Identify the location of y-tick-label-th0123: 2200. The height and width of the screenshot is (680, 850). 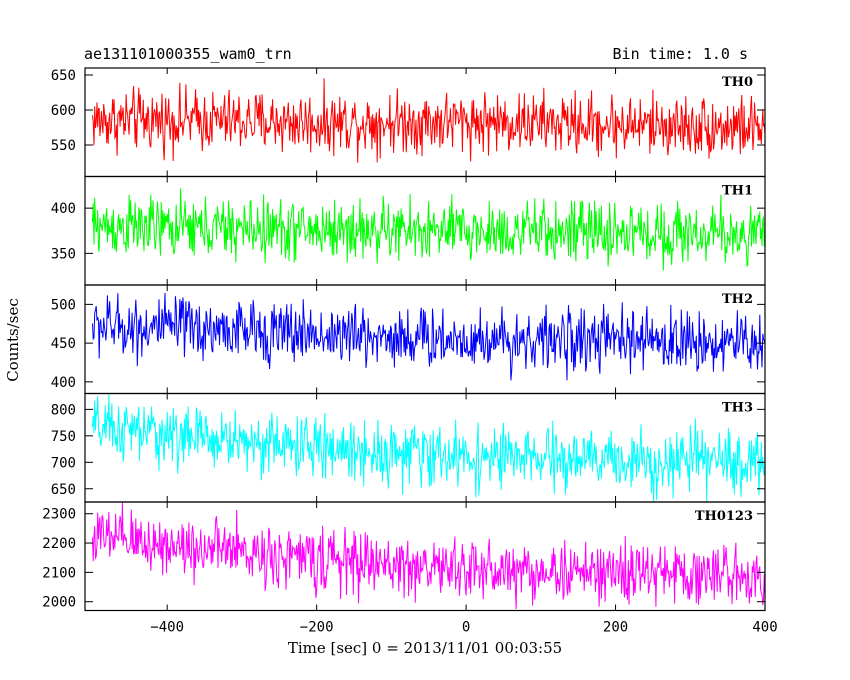
(59, 544).